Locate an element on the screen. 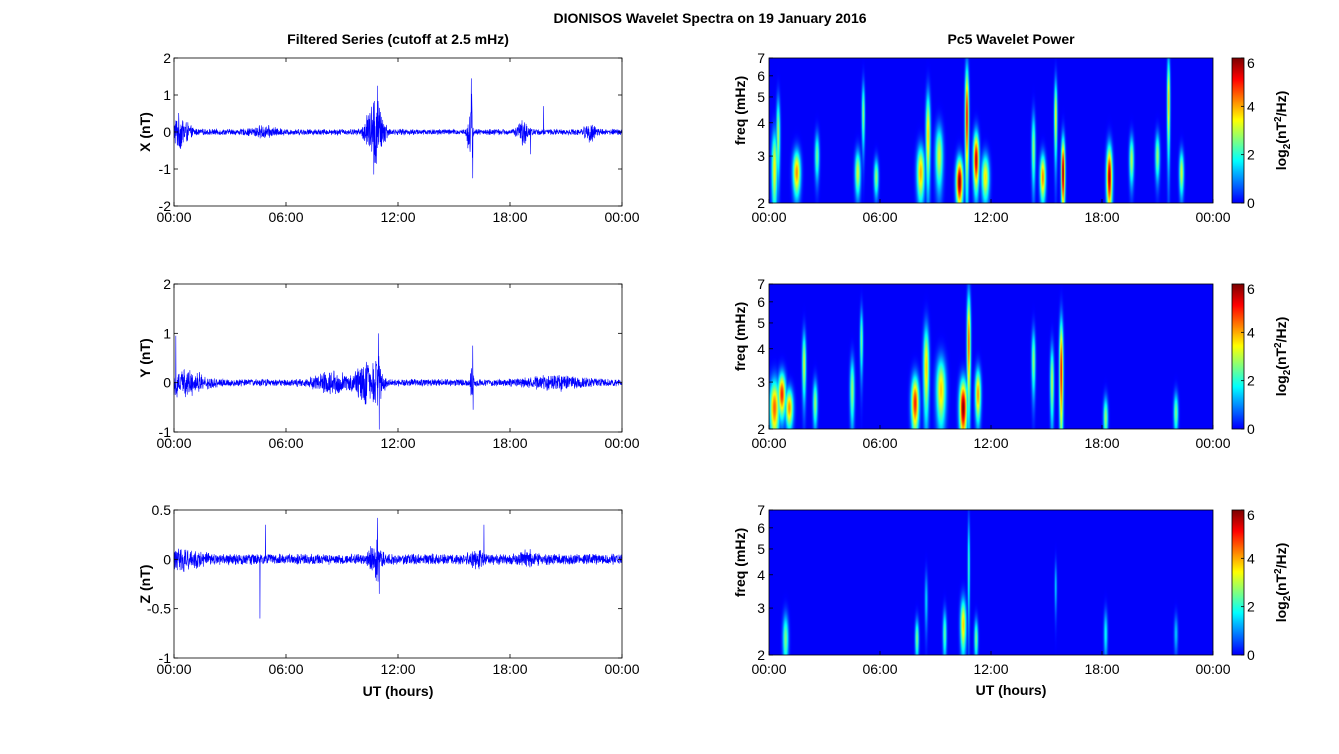 This screenshot has width=1339, height=754. y-axis-label: Y (nT) is located at coordinates (145, 357).